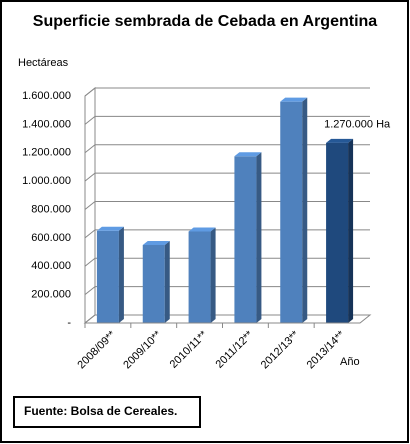 The width and height of the screenshot is (410, 444). I want to click on source-box, so click(107, 412).